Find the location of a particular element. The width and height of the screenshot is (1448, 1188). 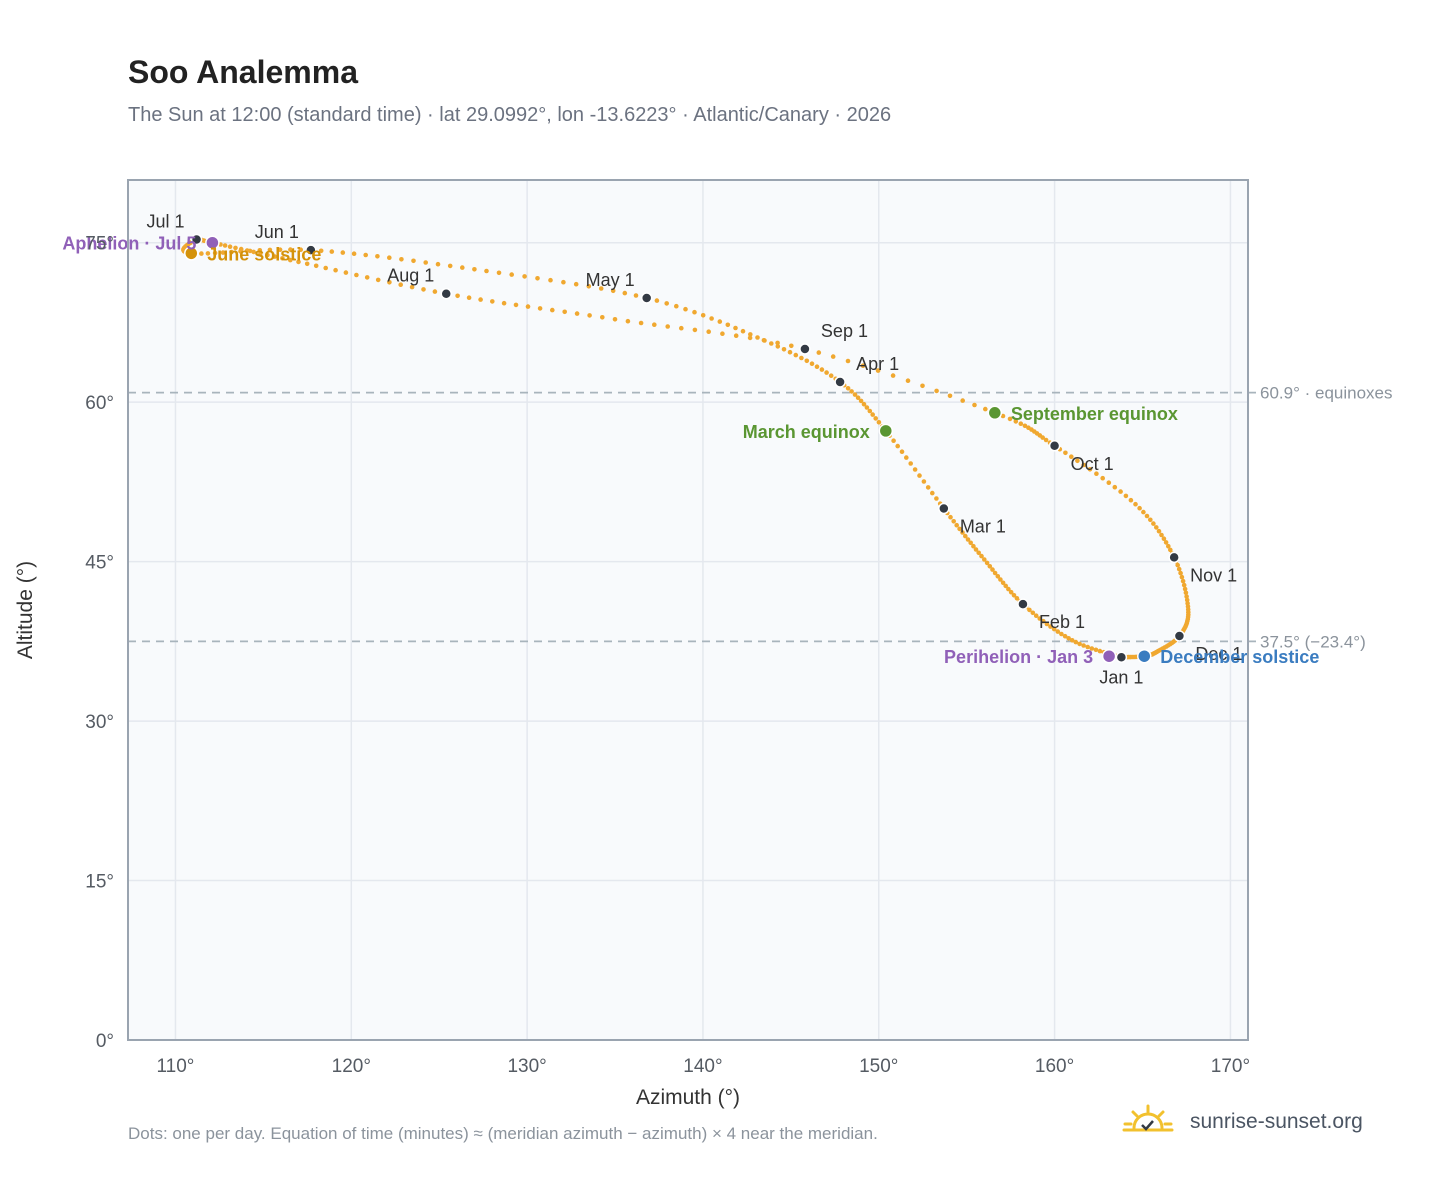

month-label: Jul 1 is located at coordinates (166, 222).